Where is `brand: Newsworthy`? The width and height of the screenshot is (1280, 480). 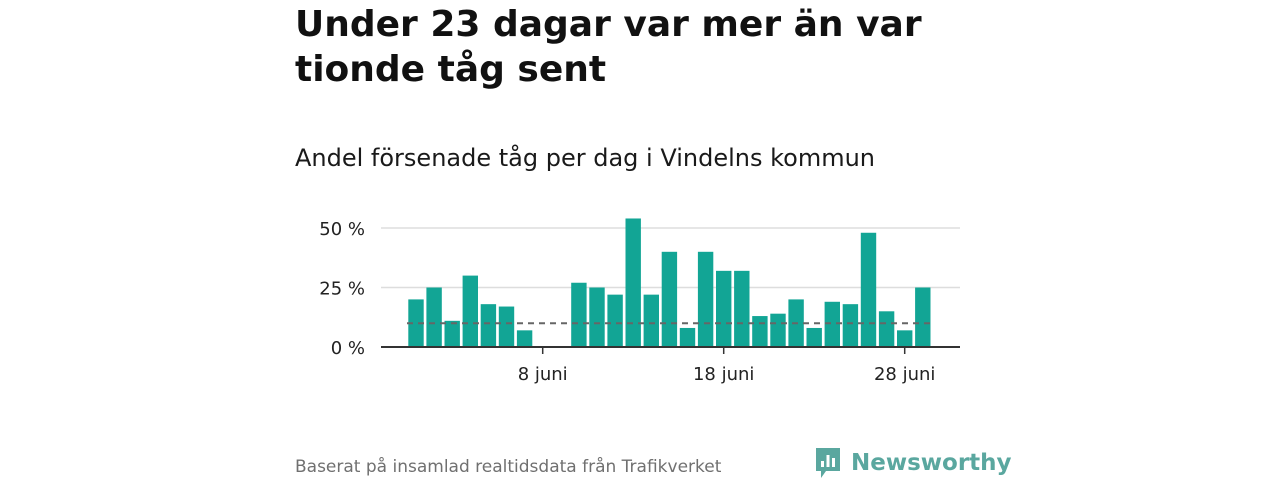 brand: Newsworthy is located at coordinates (913, 463).